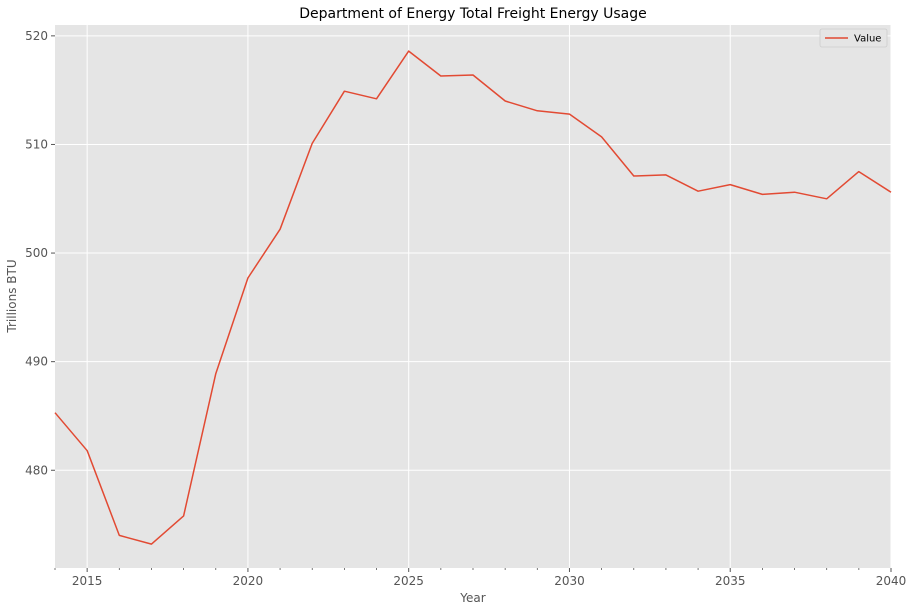  What do you see at coordinates (248, 581) in the screenshot?
I see `x-tick-label: 2020` at bounding box center [248, 581].